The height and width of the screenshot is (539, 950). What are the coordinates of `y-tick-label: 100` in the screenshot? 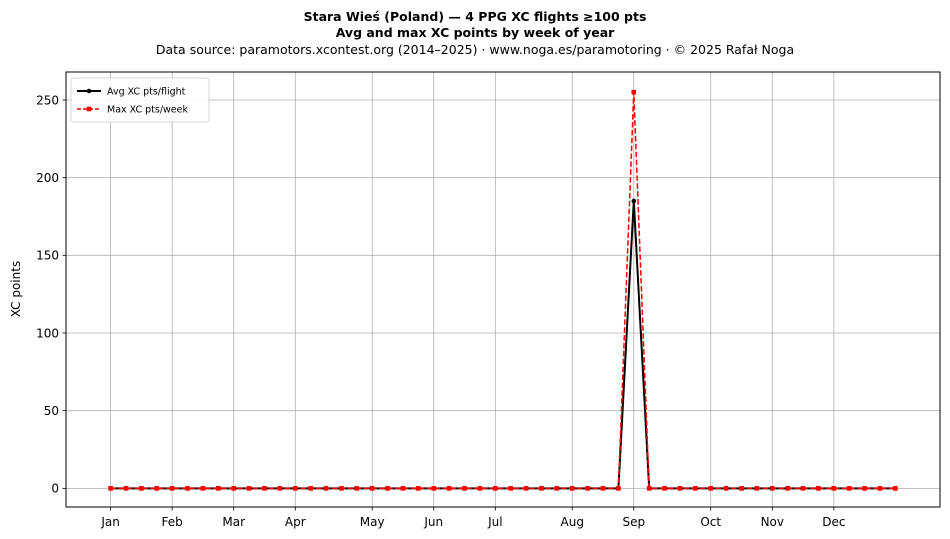 It's located at (47, 333).